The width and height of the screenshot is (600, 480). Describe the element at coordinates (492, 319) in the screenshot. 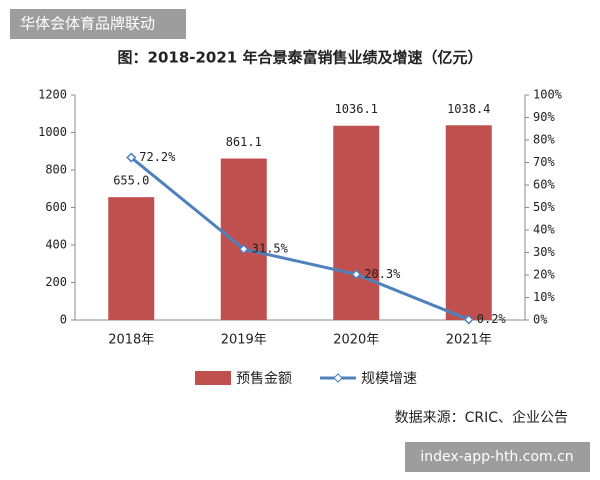

I see `line-value-label: 0.2%` at that location.